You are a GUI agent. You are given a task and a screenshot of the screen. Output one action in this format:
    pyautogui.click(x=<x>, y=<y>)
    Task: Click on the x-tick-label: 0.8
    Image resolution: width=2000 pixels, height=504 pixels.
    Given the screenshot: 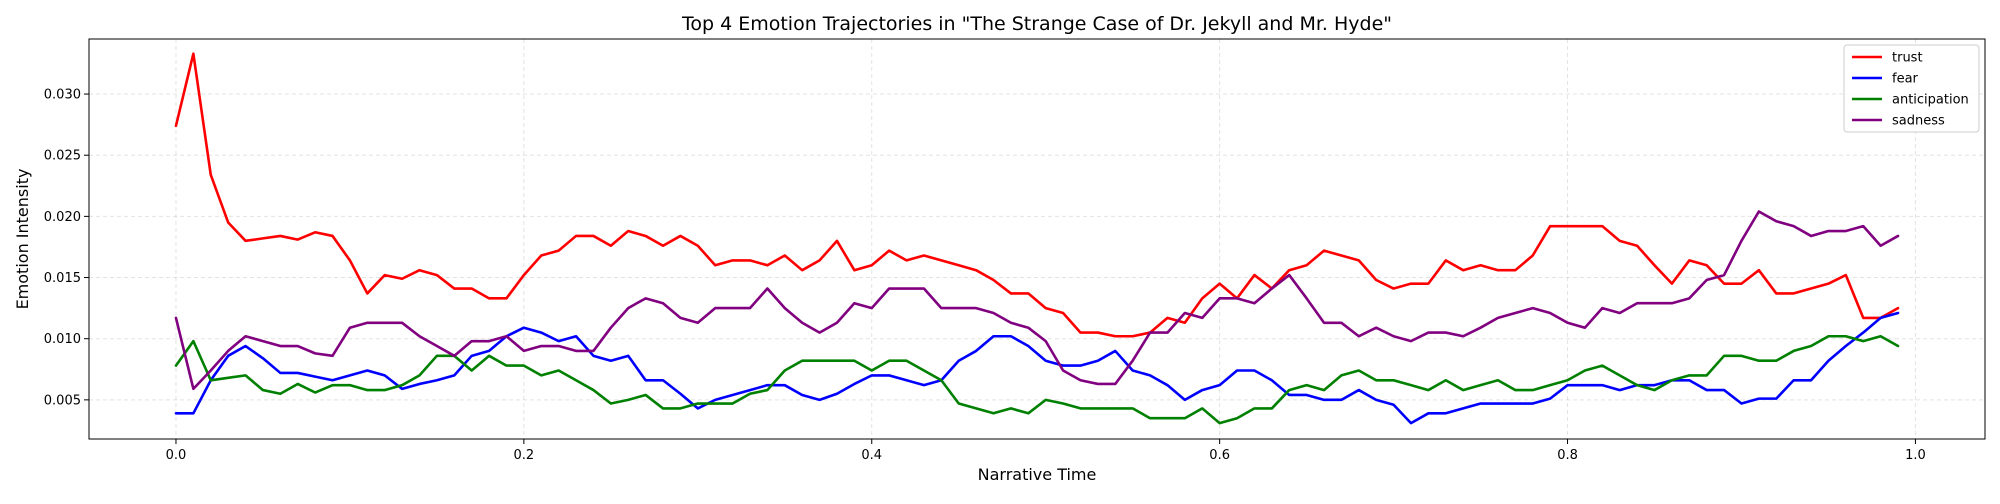 What is the action you would take?
    pyautogui.click(x=1567, y=455)
    